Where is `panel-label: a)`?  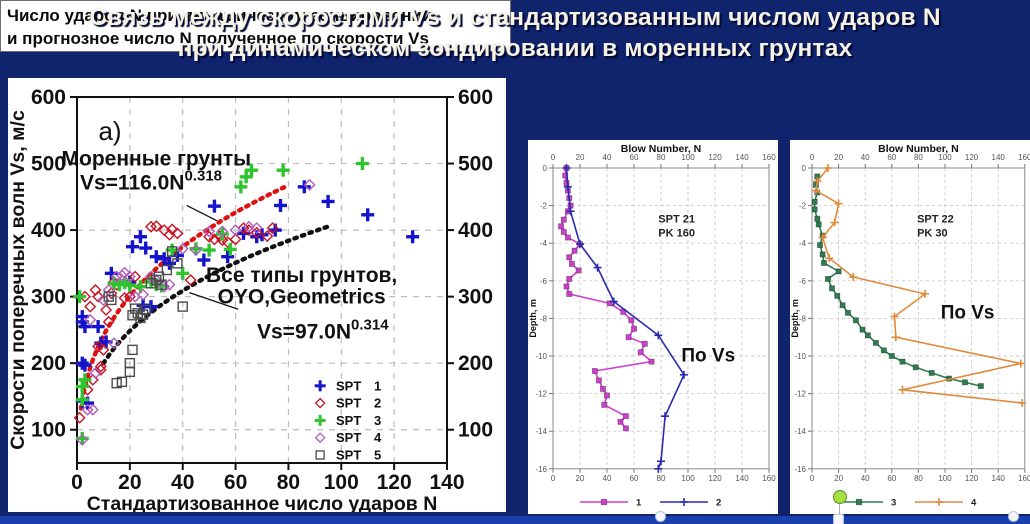 panel-label: a) is located at coordinates (109, 131).